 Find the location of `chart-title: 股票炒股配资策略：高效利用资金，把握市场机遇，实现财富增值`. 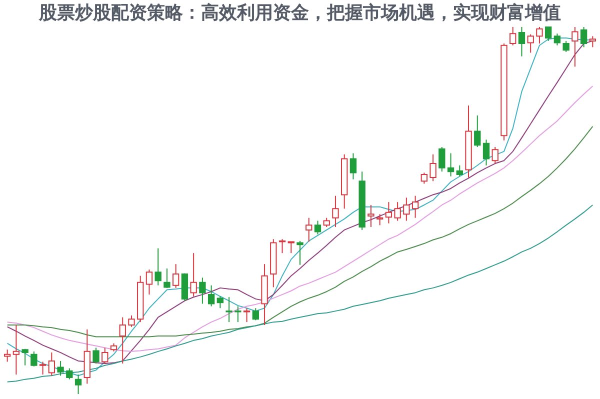

chart-title: 股票炒股配资策略：高效利用资金，把握市场机遇，实现财富增值 is located at coordinates (299, 13).